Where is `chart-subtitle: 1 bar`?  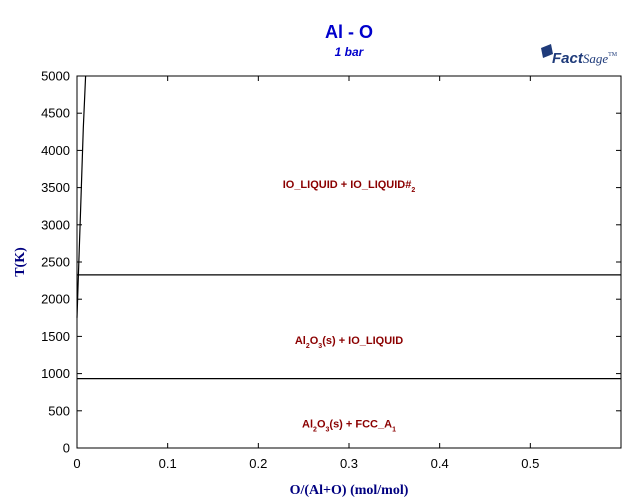
chart-subtitle: 1 bar is located at coordinates (350, 52).